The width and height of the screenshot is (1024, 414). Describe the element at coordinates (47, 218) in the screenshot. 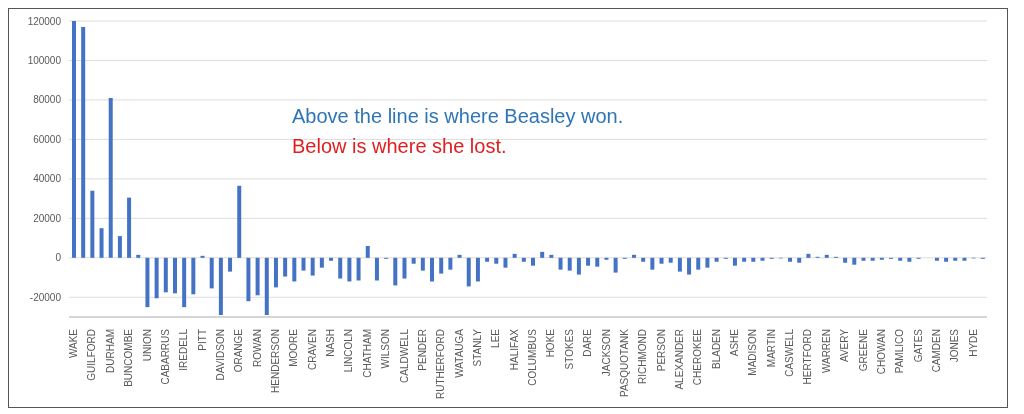

I see `y-tick-label: 20000` at that location.